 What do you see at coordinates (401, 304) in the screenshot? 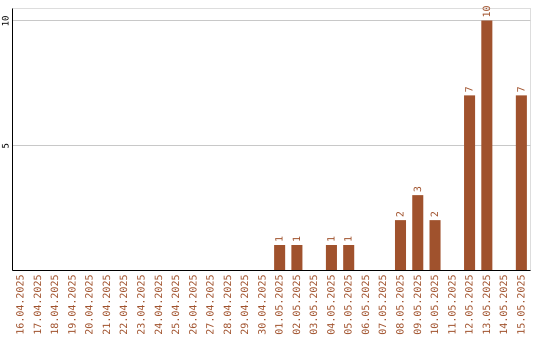
I see `x-tick-label: 08.05.2025` at bounding box center [401, 304].